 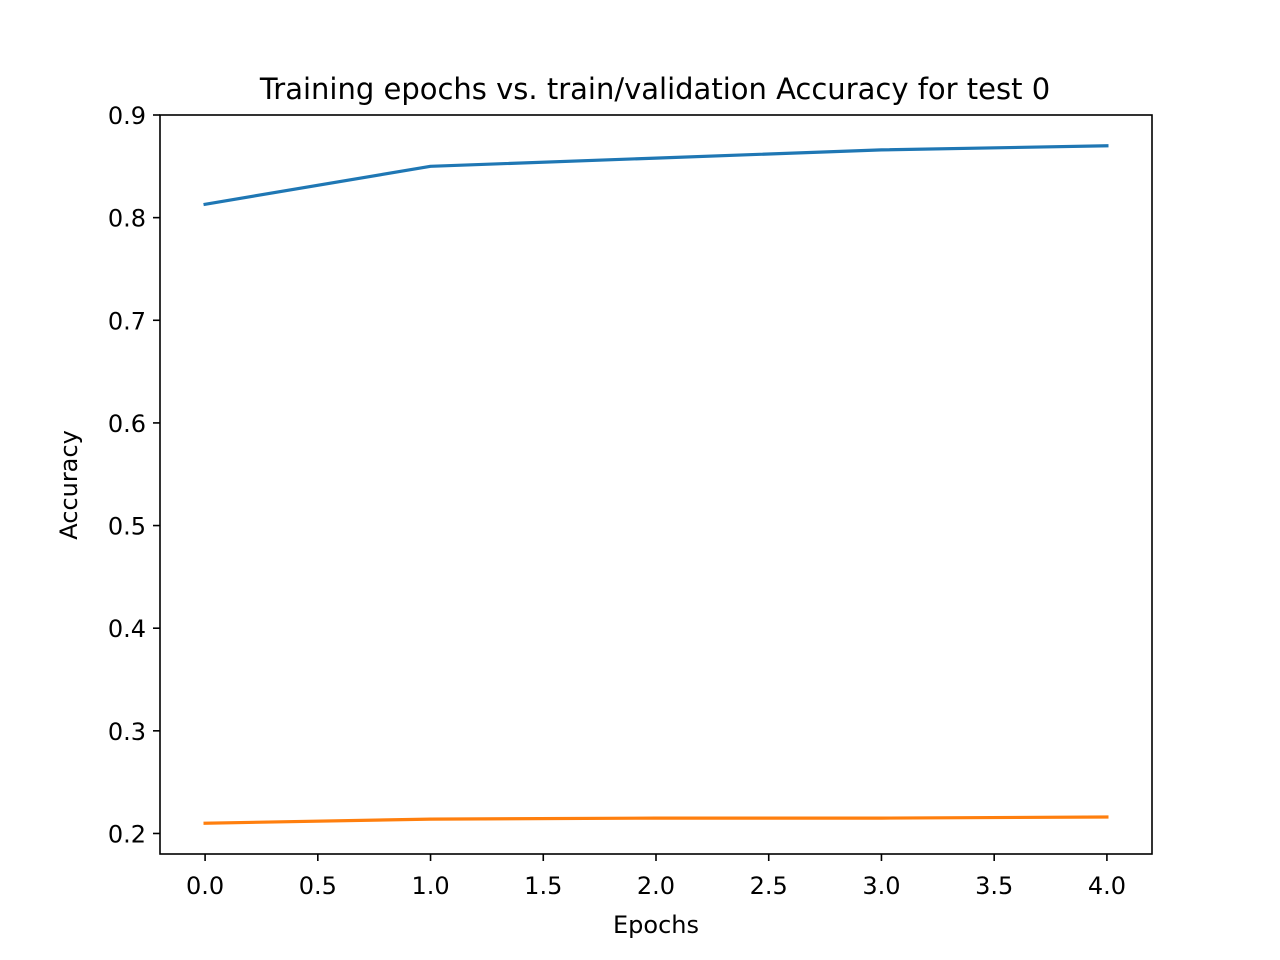 What do you see at coordinates (1107, 886) in the screenshot?
I see `x-tick-label: 4.0` at bounding box center [1107, 886].